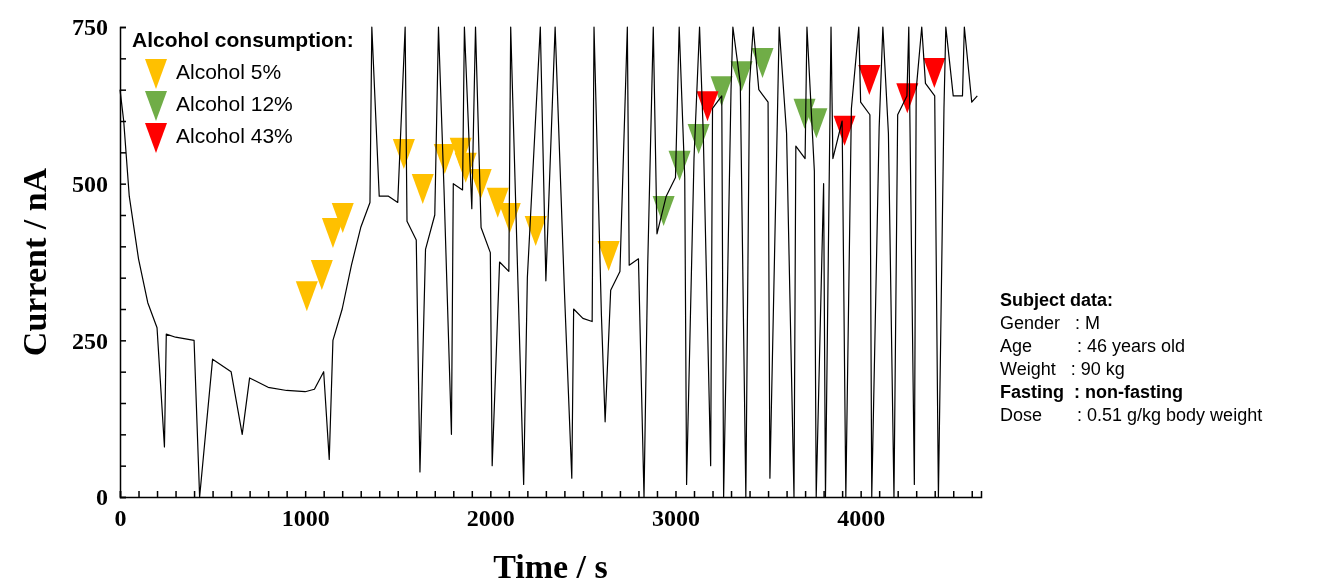 The image size is (1330, 582). What do you see at coordinates (120, 518) in the screenshot?
I see `x-tick-label: 0` at bounding box center [120, 518].